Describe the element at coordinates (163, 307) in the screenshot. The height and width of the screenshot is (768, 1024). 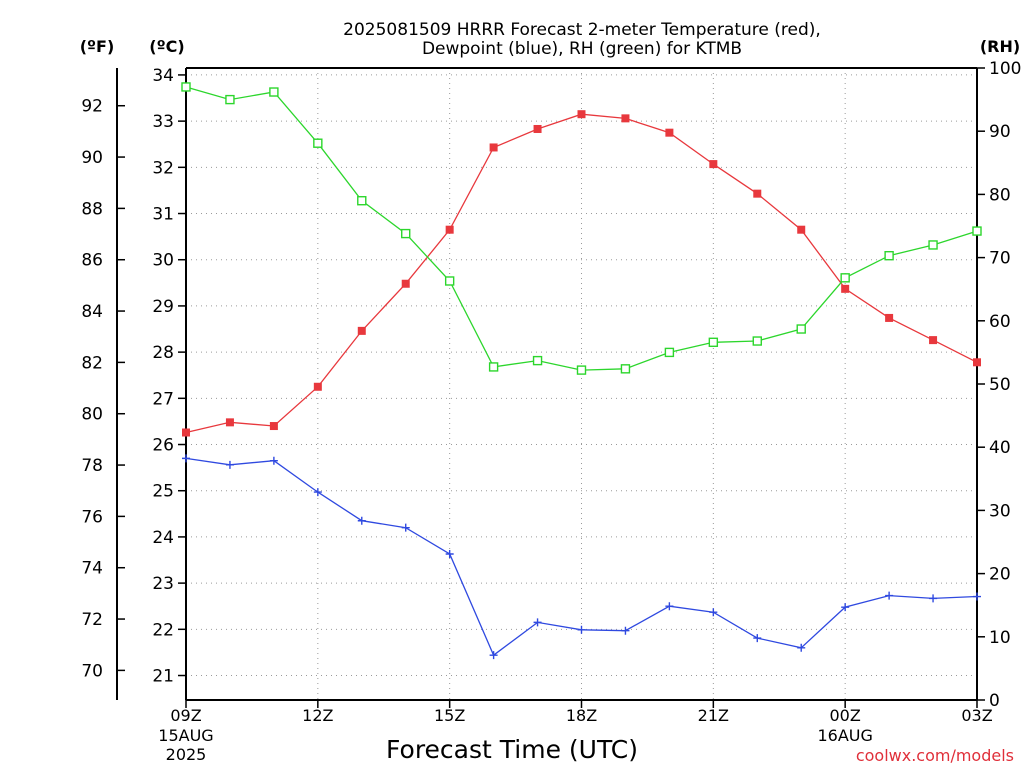
I see `celsius-tick-label: 29` at that location.